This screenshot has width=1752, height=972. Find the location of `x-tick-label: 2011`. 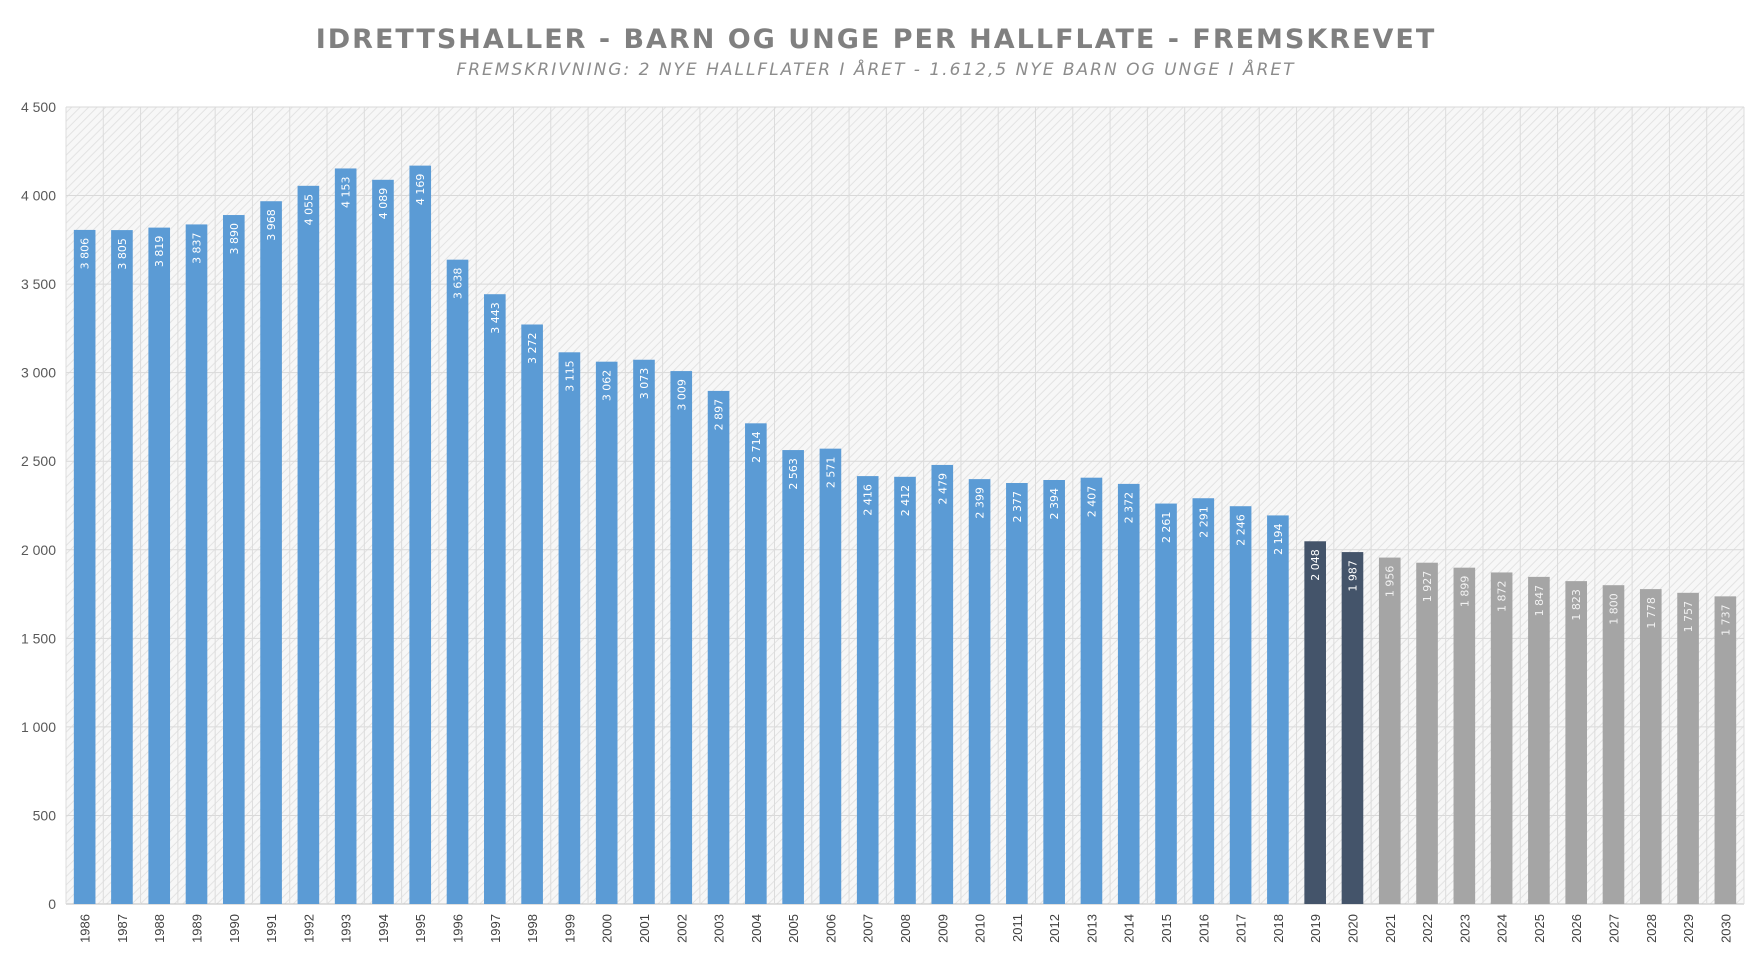

x-tick-label: 2011 is located at coordinates (1017, 928).